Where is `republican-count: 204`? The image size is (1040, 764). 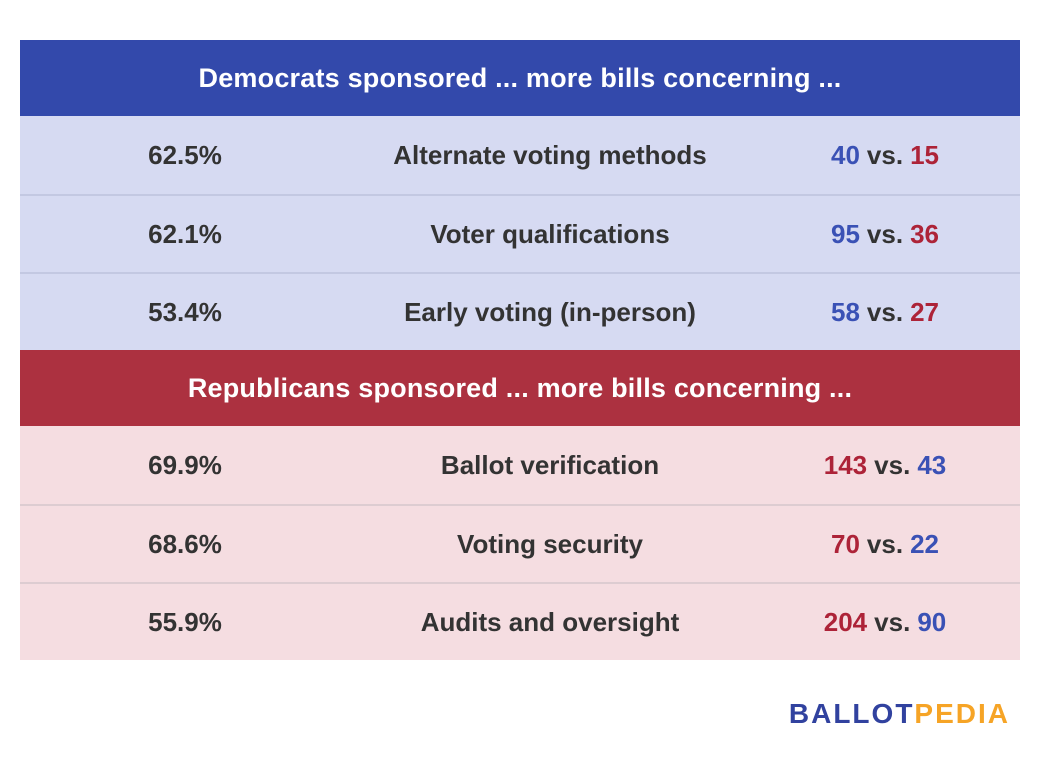 republican-count: 204 is located at coordinates (845, 621).